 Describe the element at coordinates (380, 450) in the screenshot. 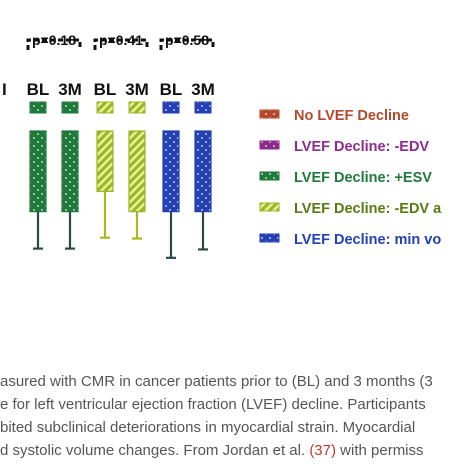

I see `caption-line-4-tail: with permiss` at that location.